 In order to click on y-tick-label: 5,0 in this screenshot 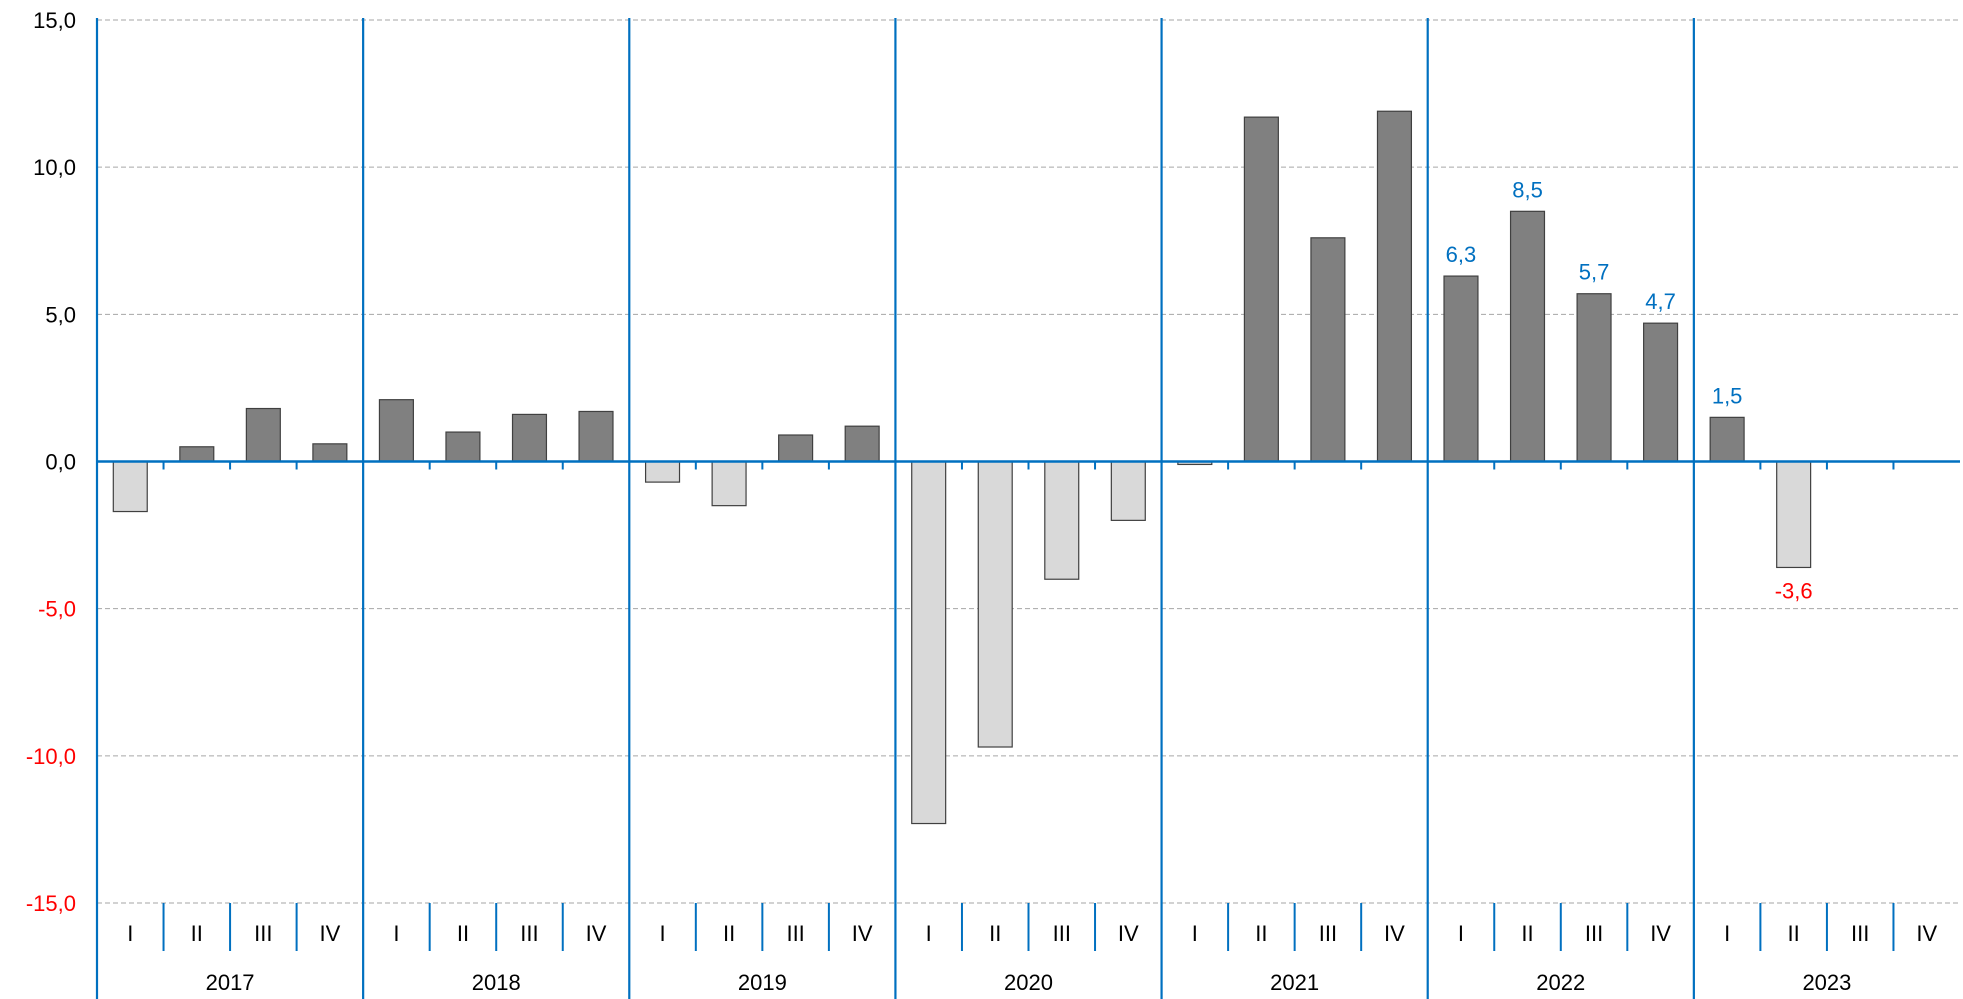, I will do `click(60, 314)`.